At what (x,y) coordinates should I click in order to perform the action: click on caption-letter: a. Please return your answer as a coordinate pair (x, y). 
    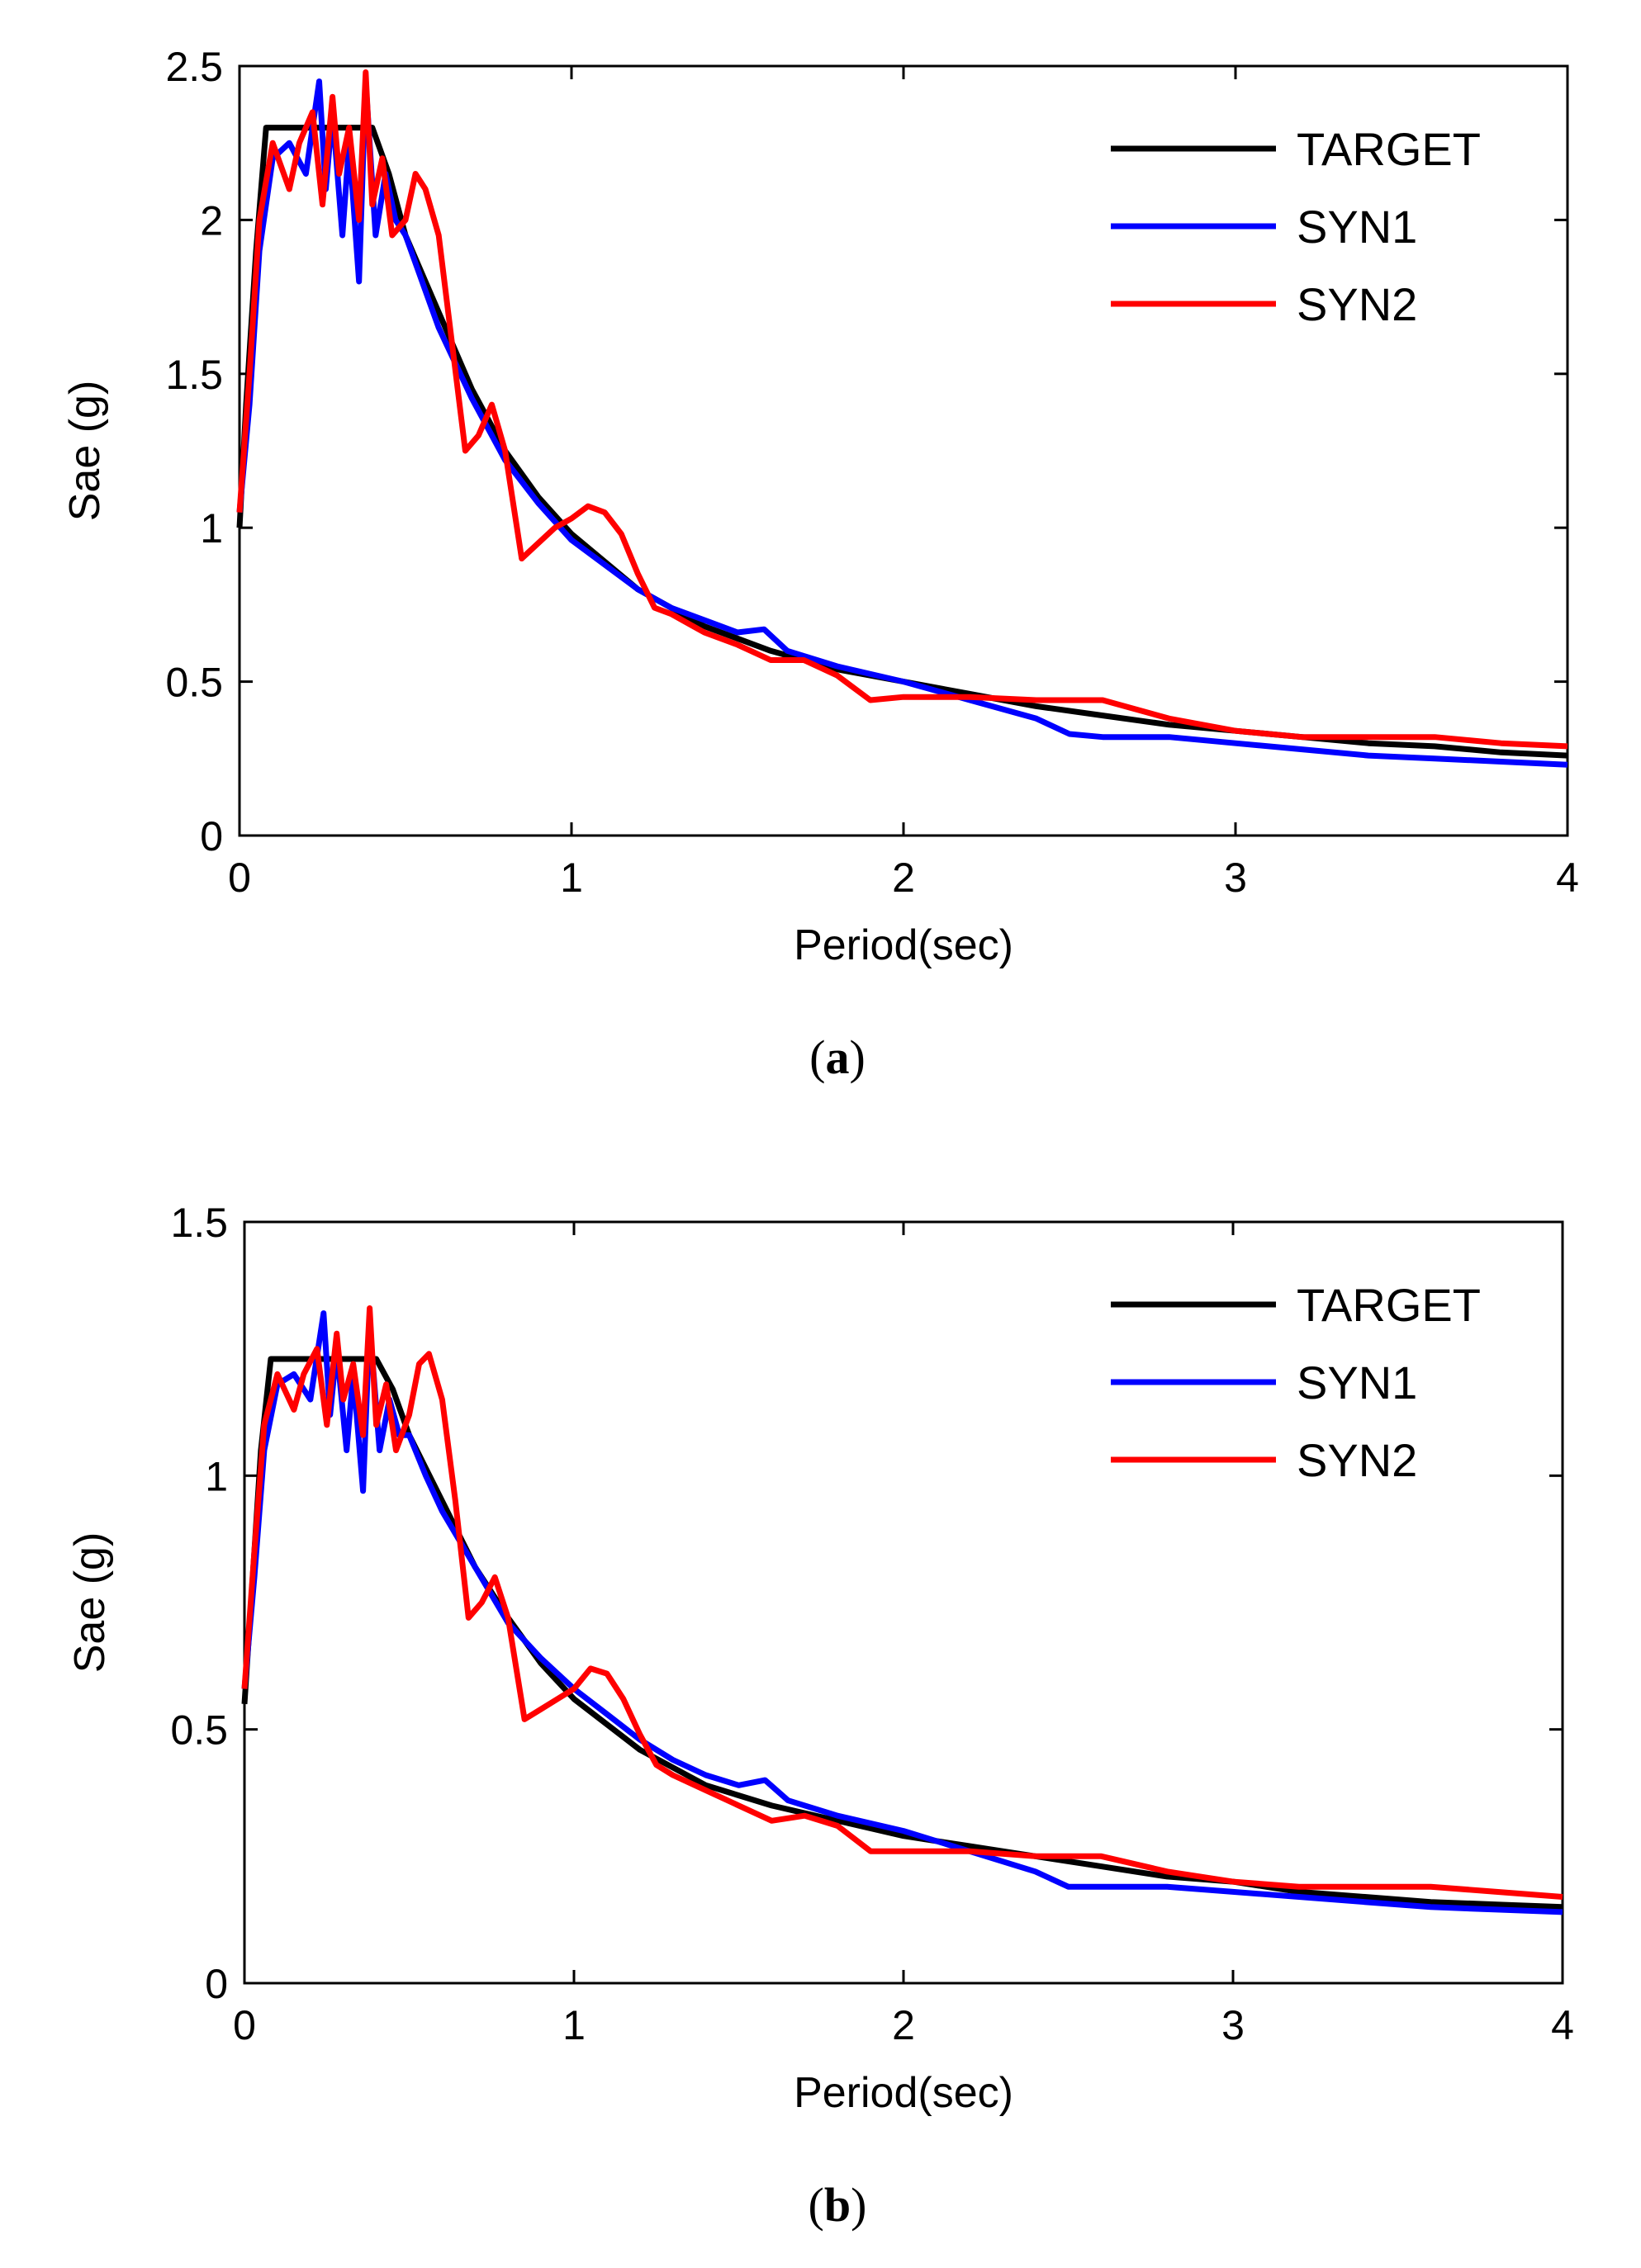
    Looking at the image, I should click on (838, 1057).